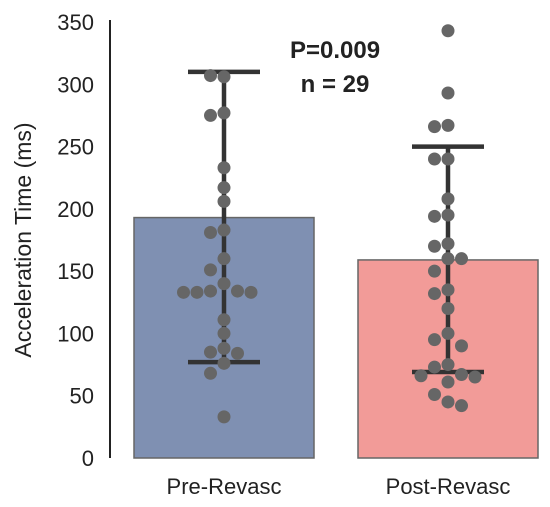 The height and width of the screenshot is (507, 550). What do you see at coordinates (335, 84) in the screenshot?
I see `sample-size-annotation: n = 29` at bounding box center [335, 84].